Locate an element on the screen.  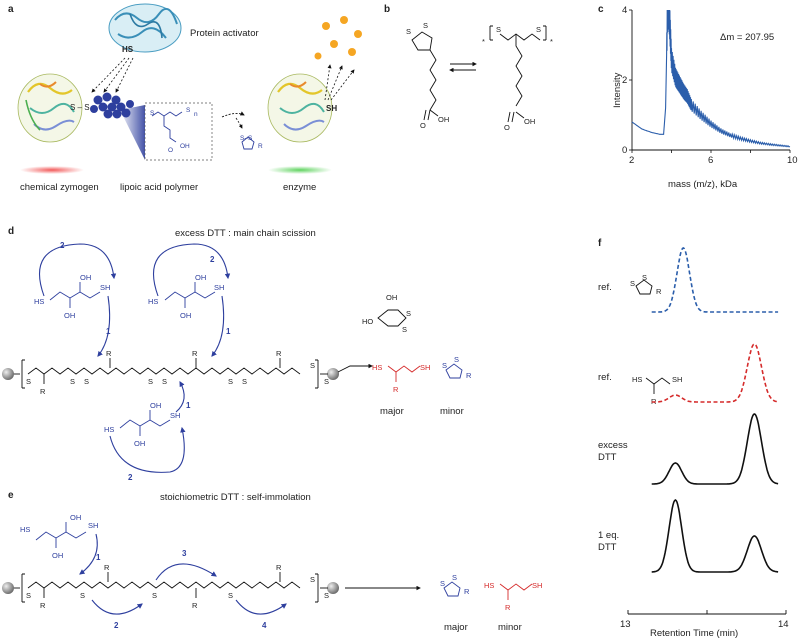
c-xtick-label-2: 2 is located at coordinates (631, 160).